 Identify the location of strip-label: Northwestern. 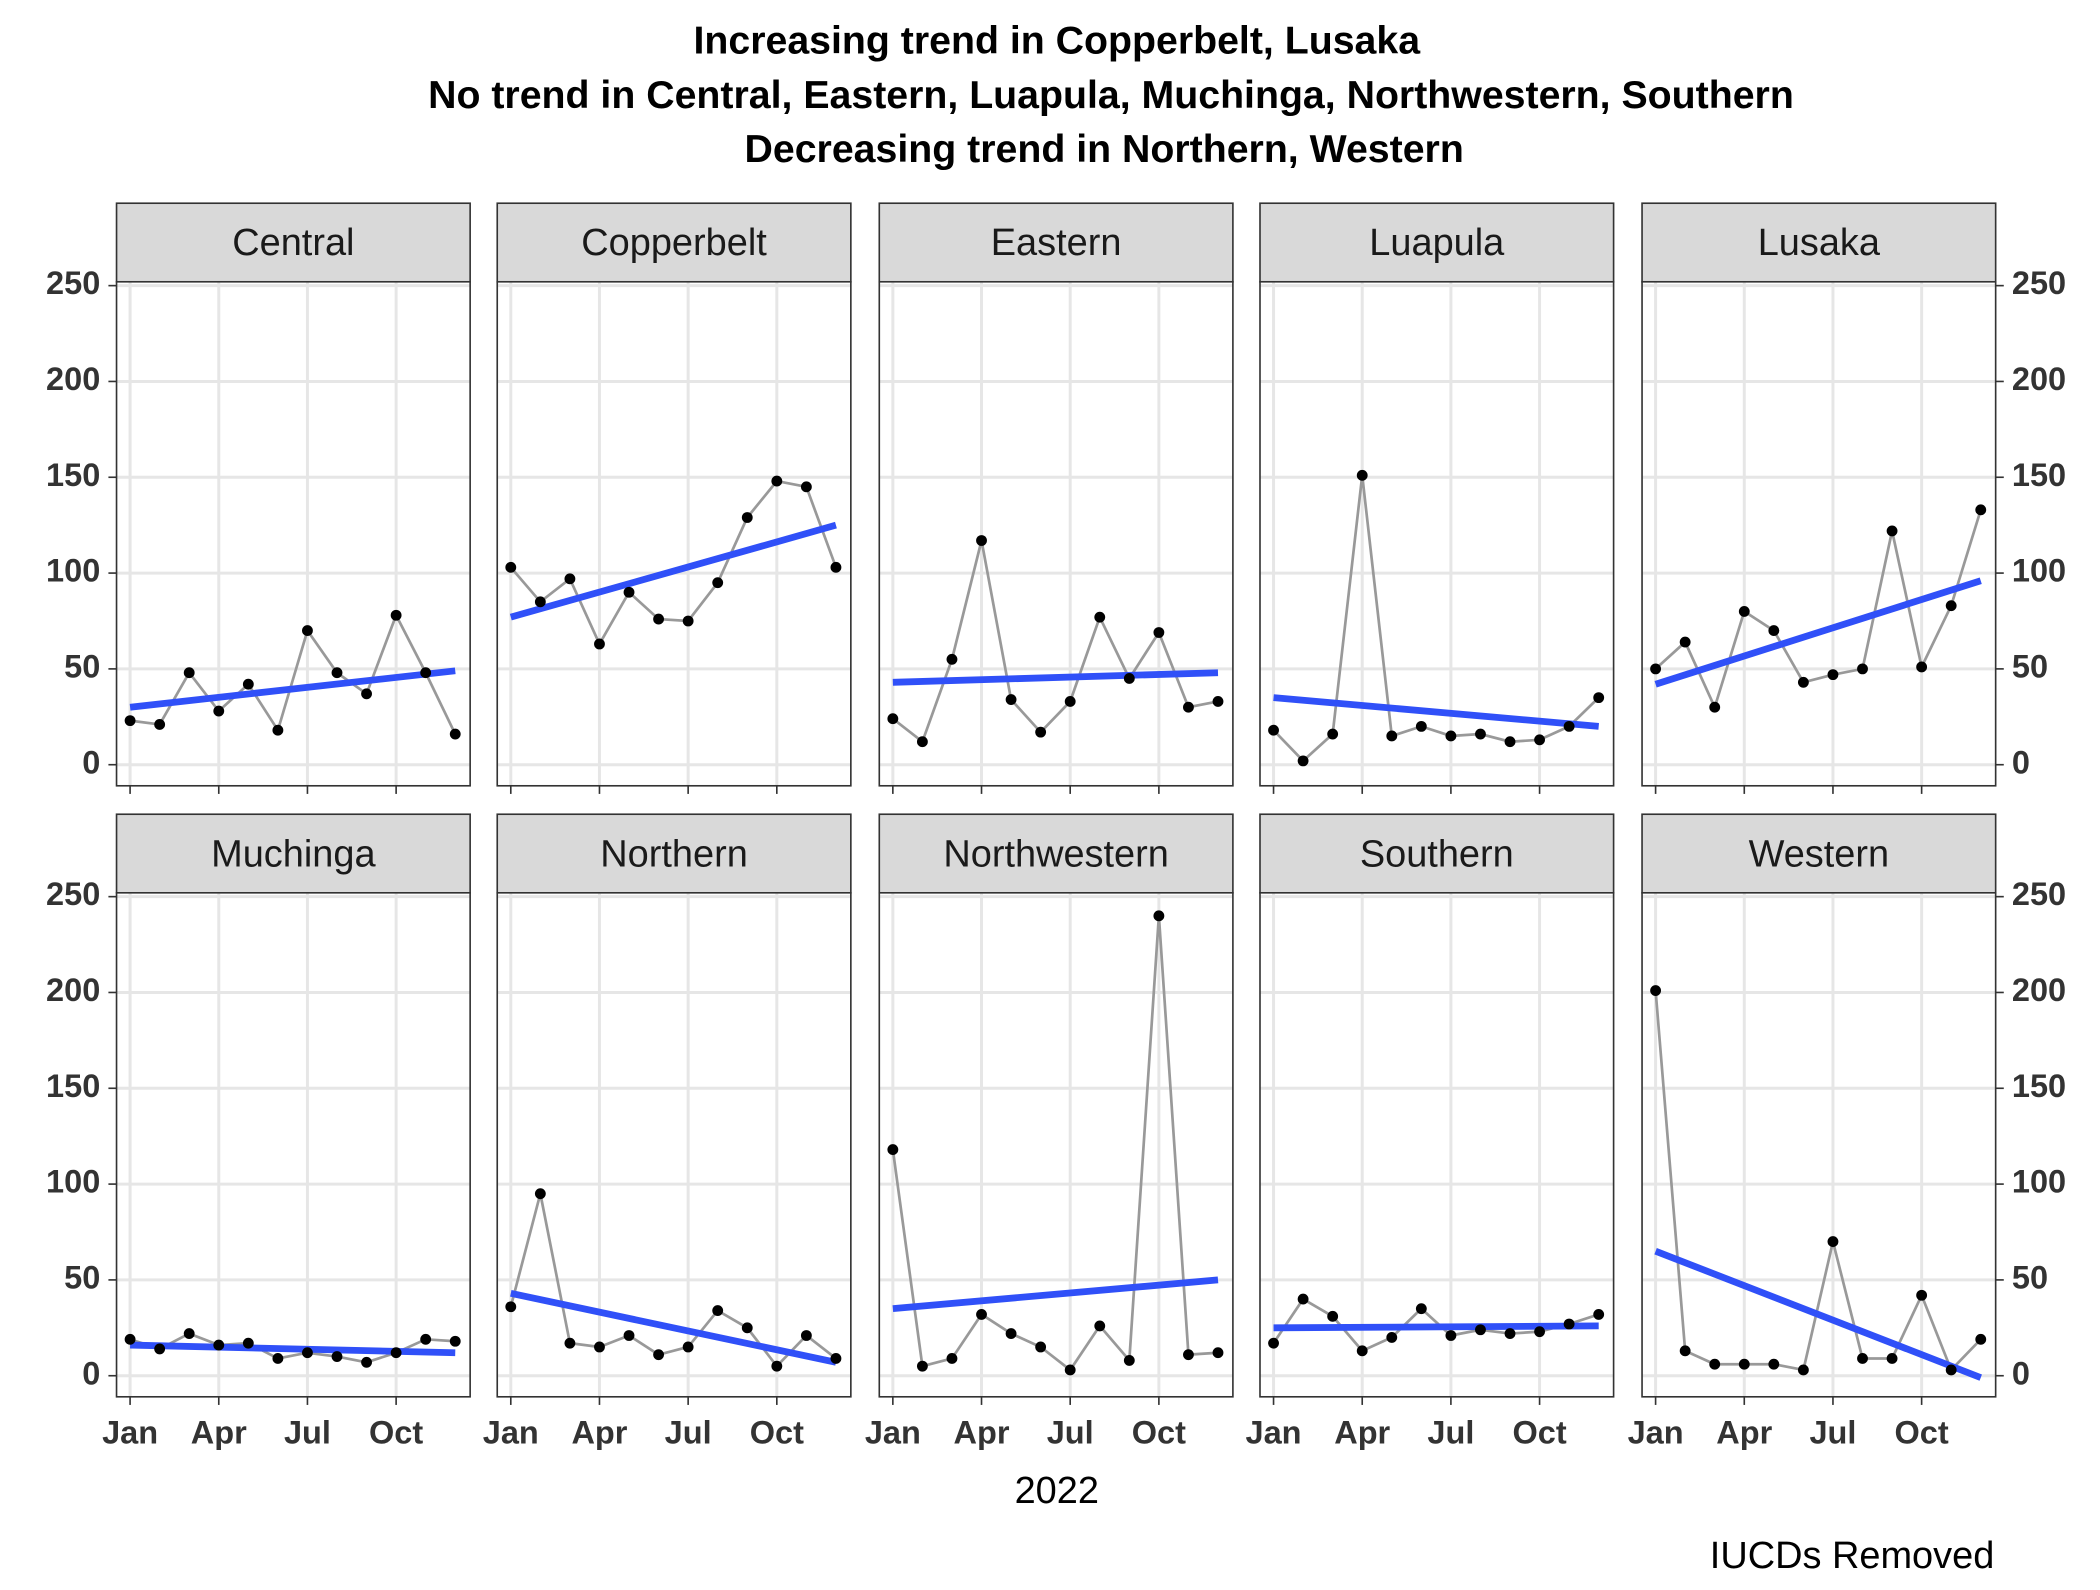
(1056, 854).